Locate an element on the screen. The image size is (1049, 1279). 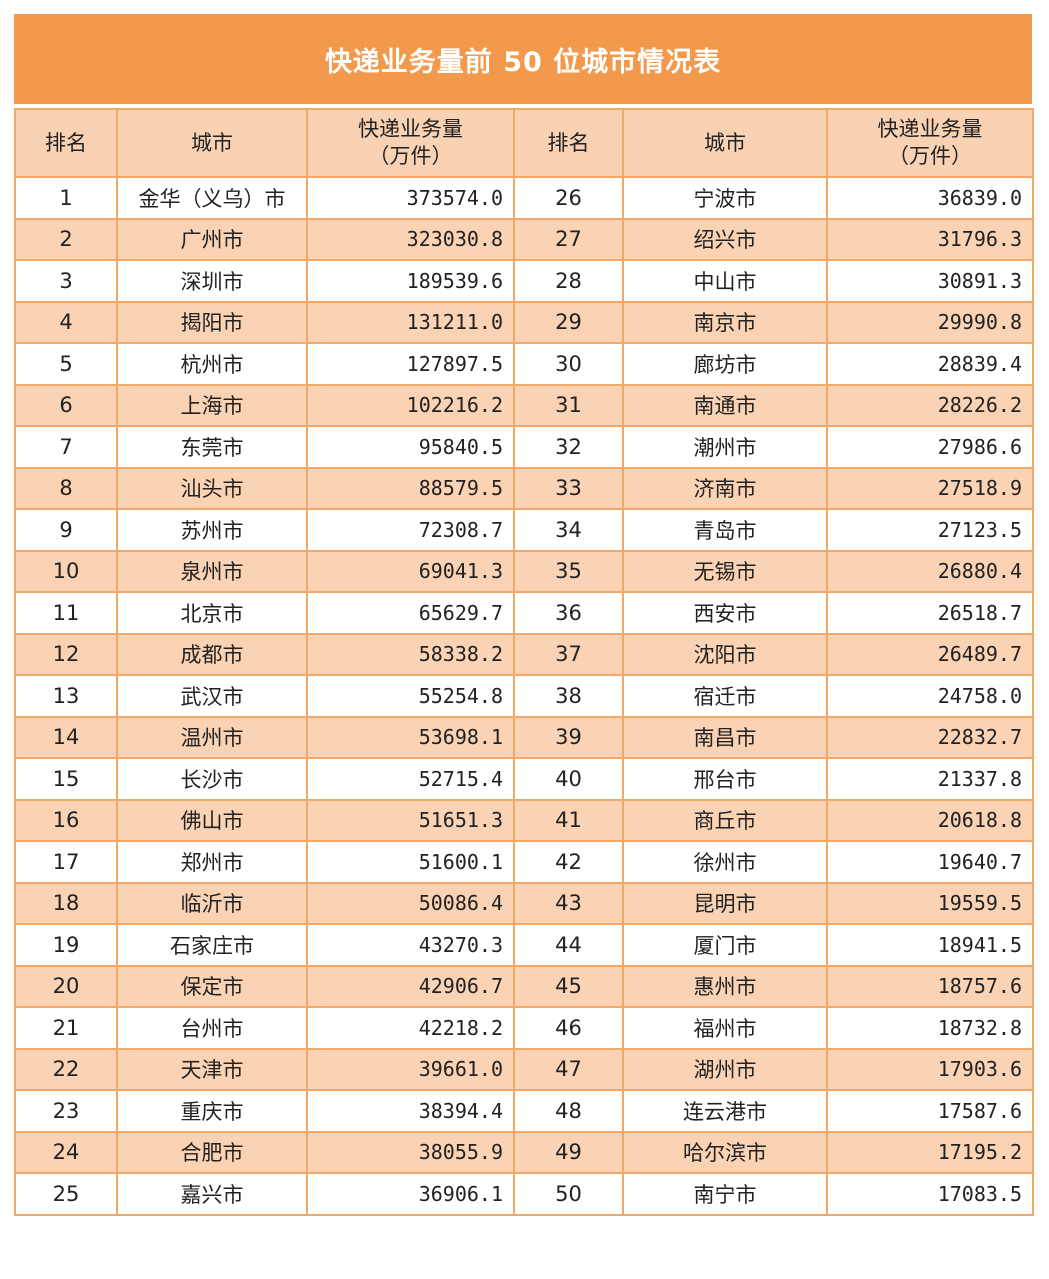
cell-city: 沈阳市 is located at coordinates (725, 654).